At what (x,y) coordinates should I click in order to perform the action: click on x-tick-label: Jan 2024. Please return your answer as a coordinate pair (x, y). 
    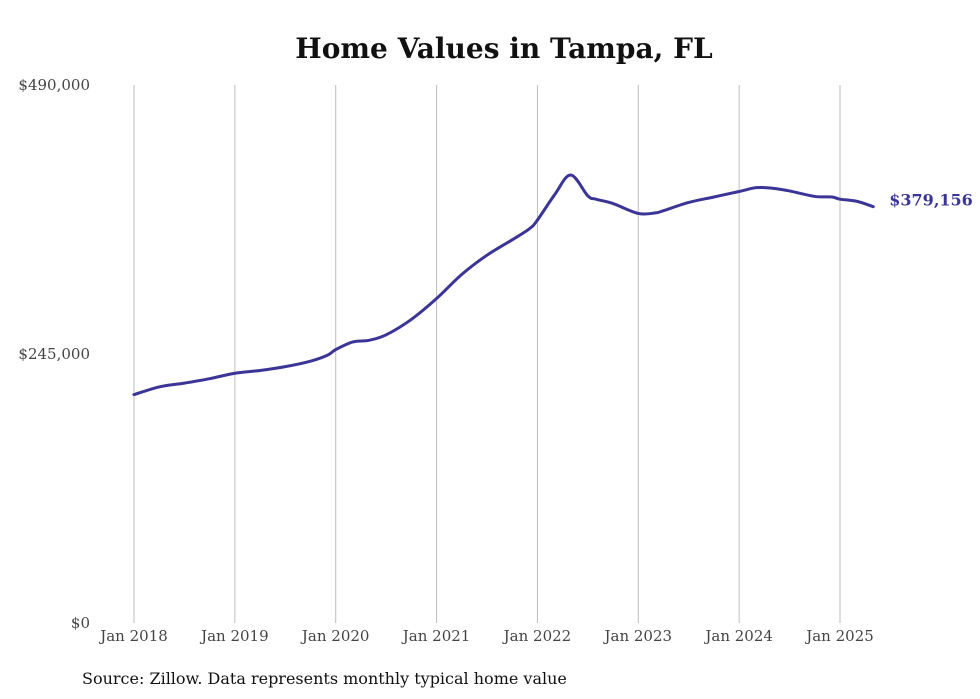
    Looking at the image, I should click on (738, 636).